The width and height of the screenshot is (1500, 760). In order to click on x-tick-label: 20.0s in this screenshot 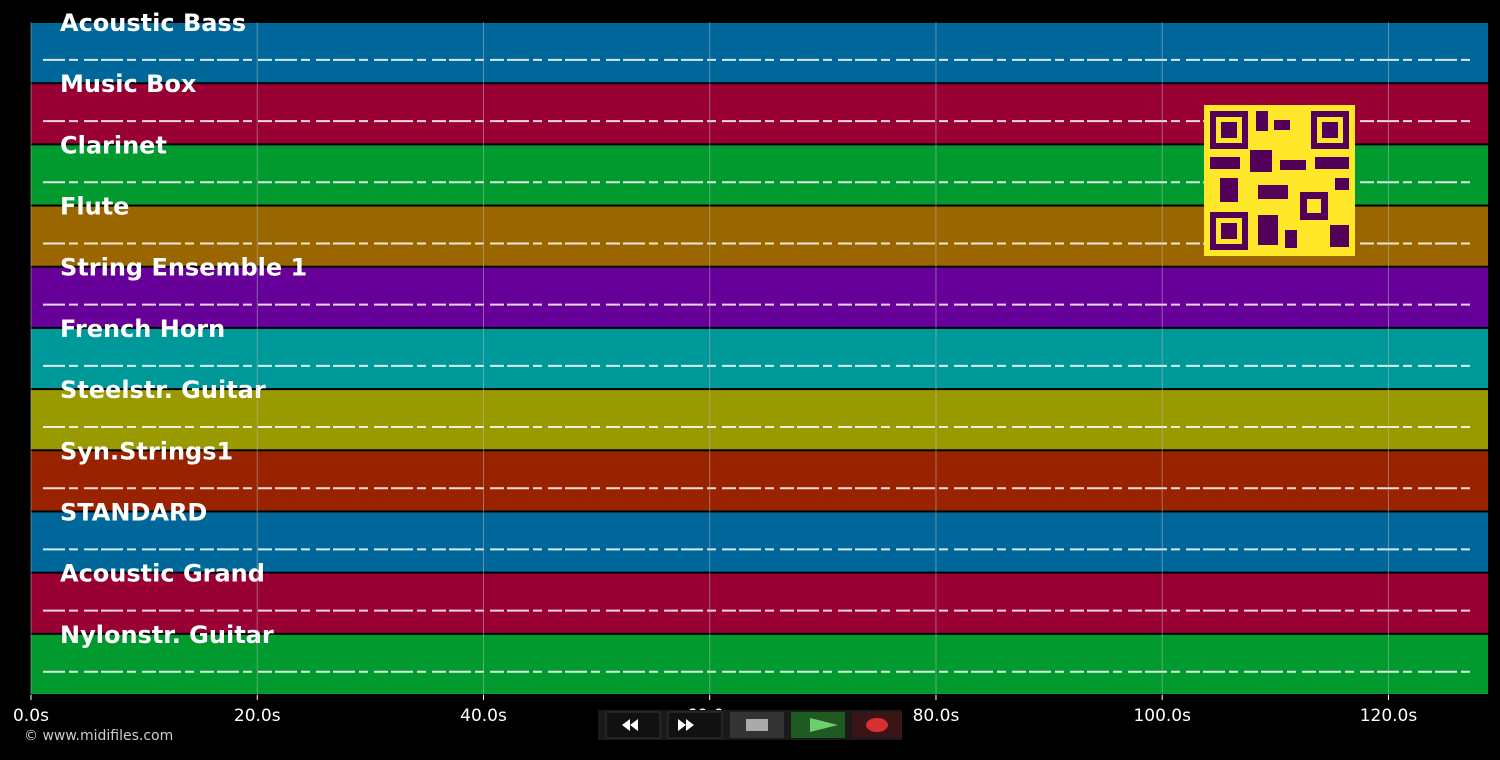, I will do `click(257, 716)`.